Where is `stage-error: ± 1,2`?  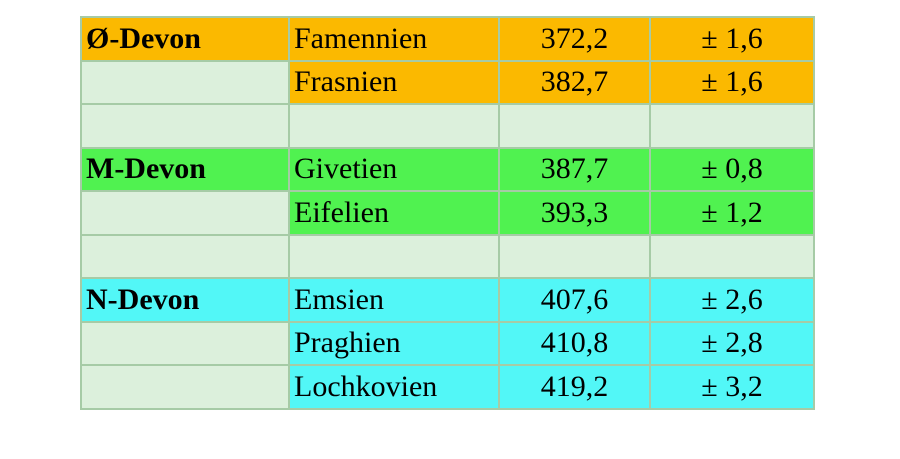 stage-error: ± 1,2 is located at coordinates (732, 213).